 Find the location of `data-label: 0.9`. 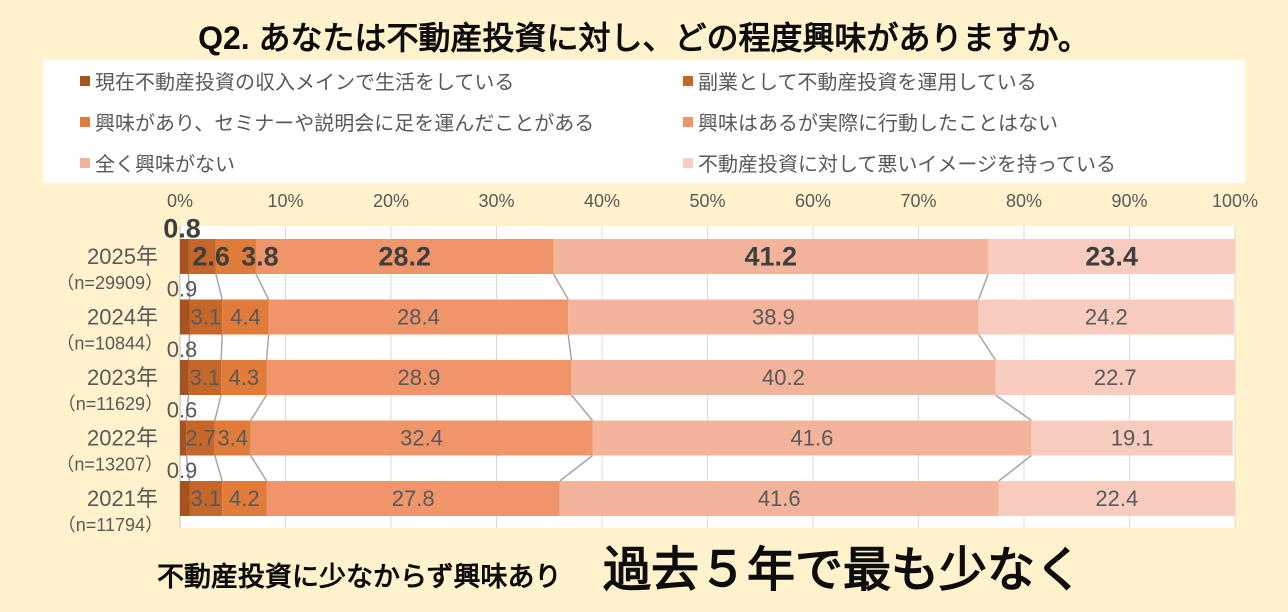

data-label: 0.9 is located at coordinates (182, 470).